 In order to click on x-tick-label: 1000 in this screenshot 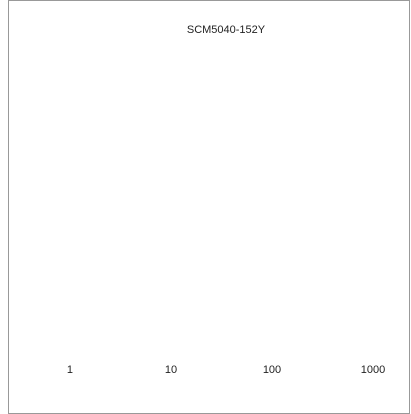, I will do `click(373, 370)`.